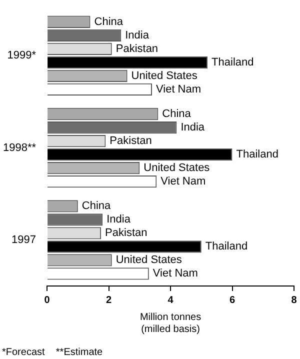 The width and height of the screenshot is (300, 359). What do you see at coordinates (164, 76) in the screenshot?
I see `series-label: United States` at bounding box center [164, 76].